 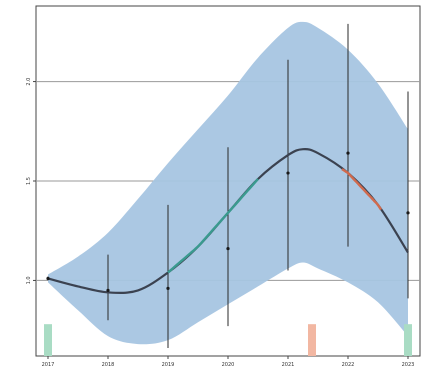 What do you see at coordinates (408, 365) in the screenshot?
I see `x-tick-label: 2023` at bounding box center [408, 365].